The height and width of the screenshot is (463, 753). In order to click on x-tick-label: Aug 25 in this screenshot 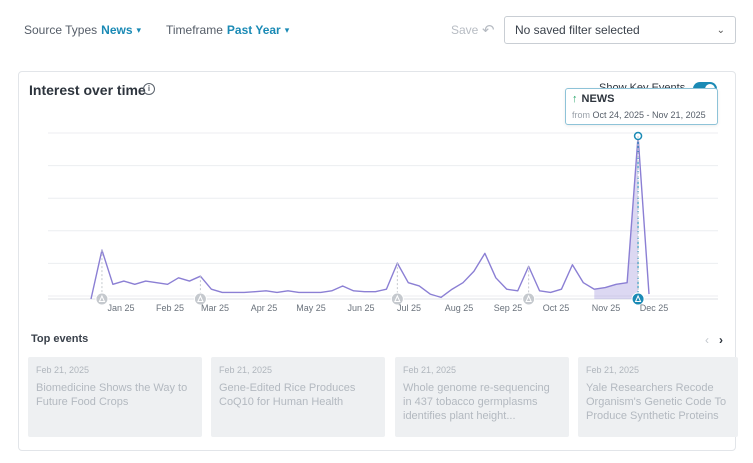, I will do `click(459, 308)`.